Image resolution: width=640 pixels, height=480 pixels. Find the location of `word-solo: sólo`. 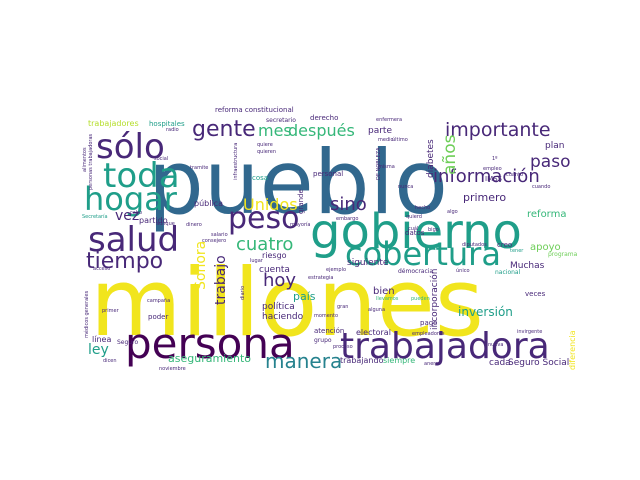

word-solo: sólo is located at coordinates (130, 147).